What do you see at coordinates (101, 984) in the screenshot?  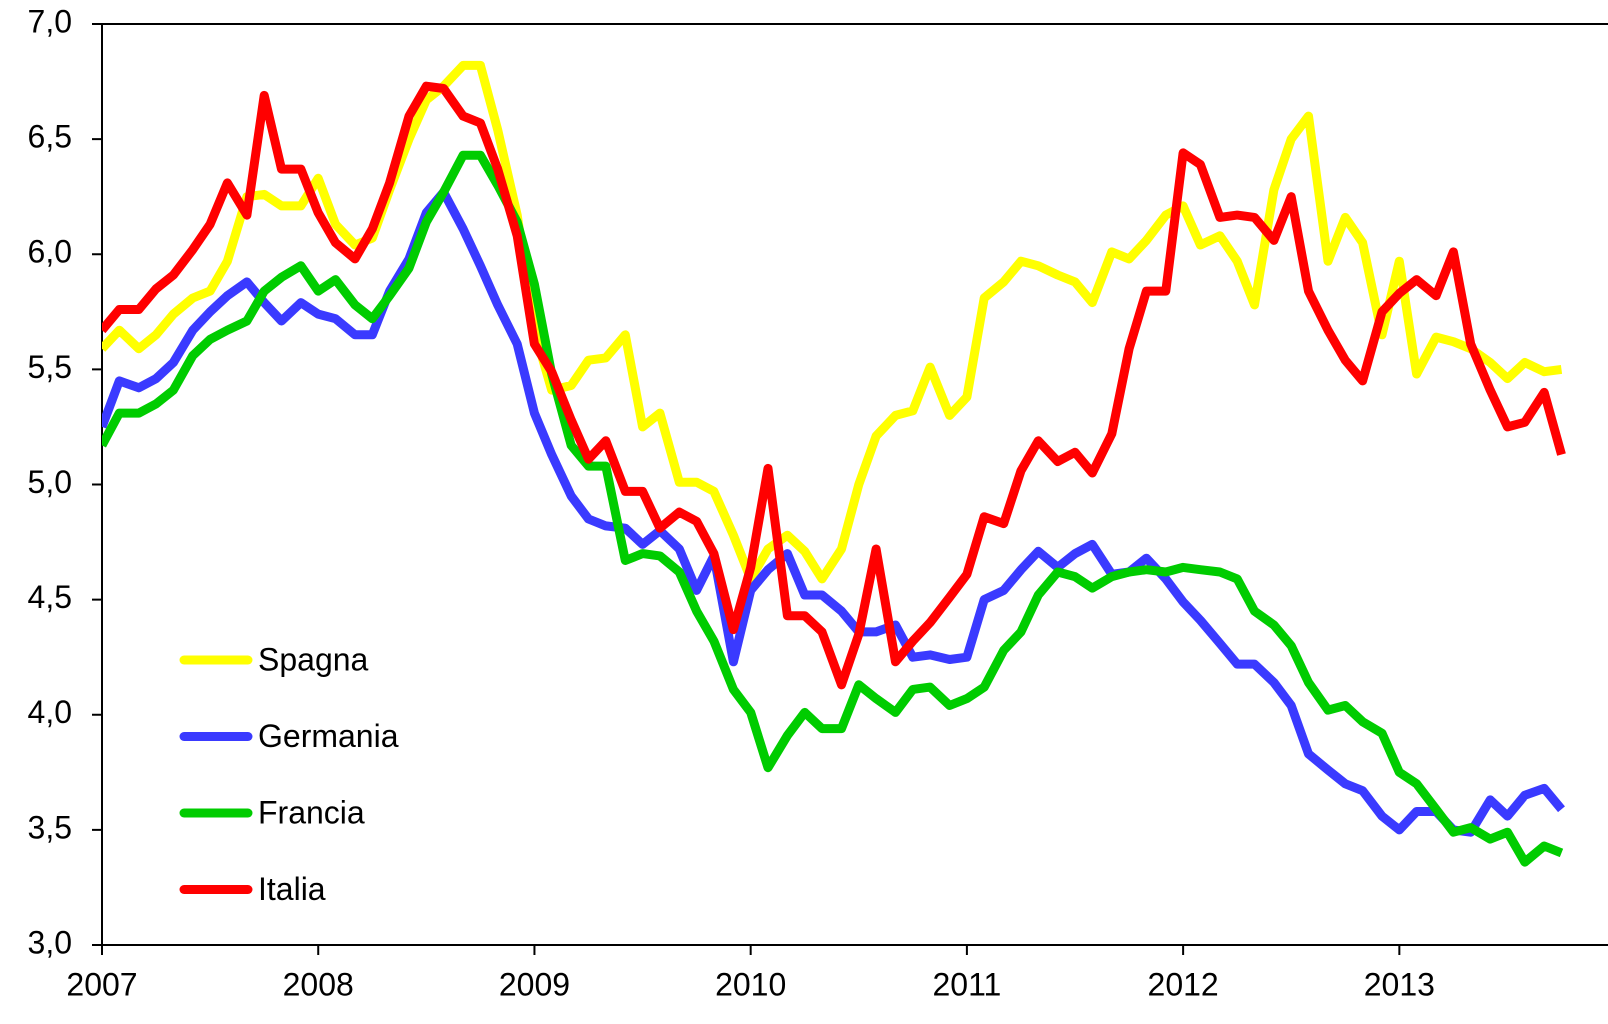 I see `x-tick-label: 2007` at bounding box center [101, 984].